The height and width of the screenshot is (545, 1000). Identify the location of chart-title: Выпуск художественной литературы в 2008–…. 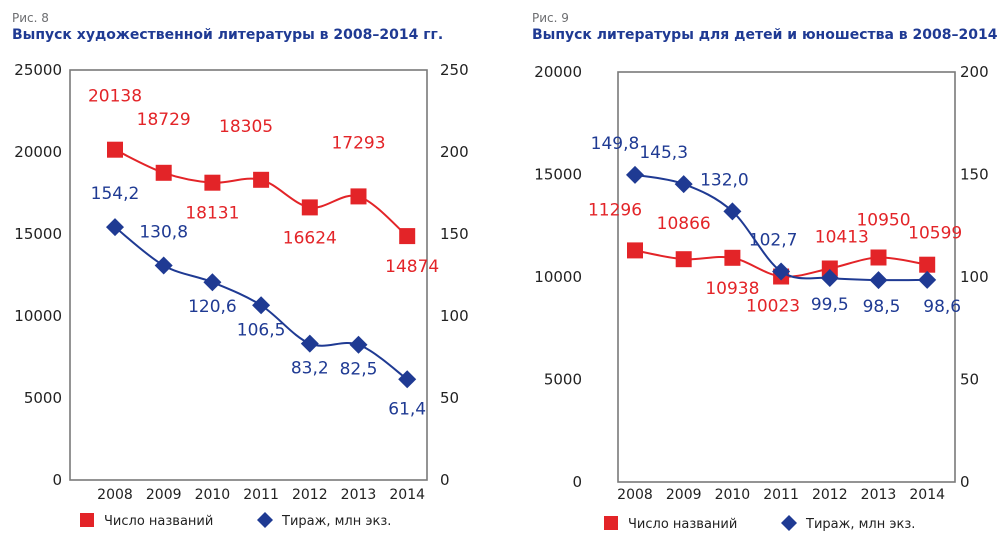
(228, 35).